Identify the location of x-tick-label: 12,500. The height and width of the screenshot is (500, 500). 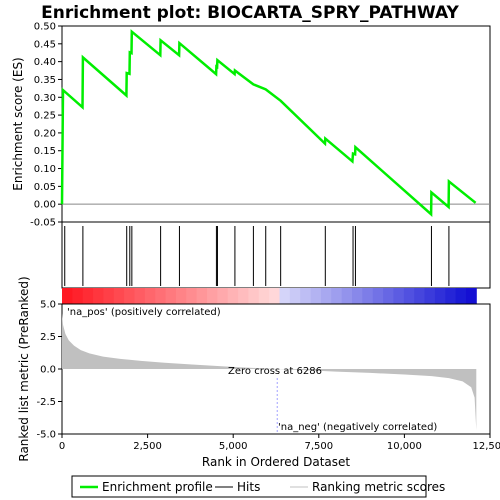
(486, 446).